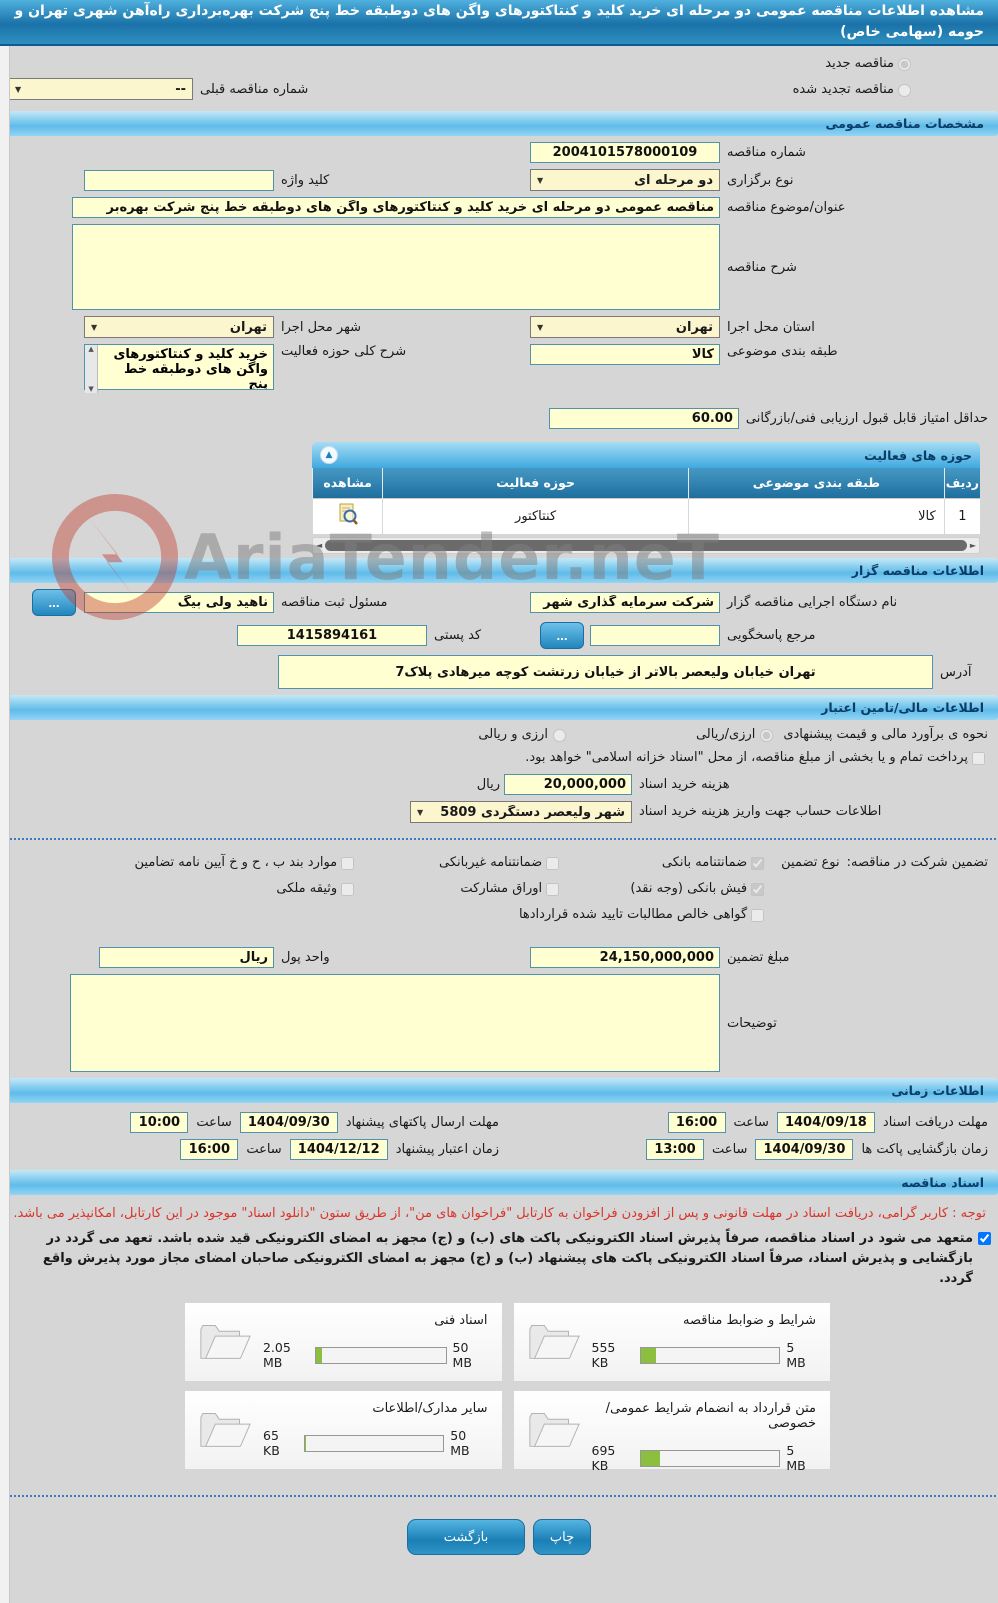  I want to click on chevron-down-icon: ▼, so click(420, 812).